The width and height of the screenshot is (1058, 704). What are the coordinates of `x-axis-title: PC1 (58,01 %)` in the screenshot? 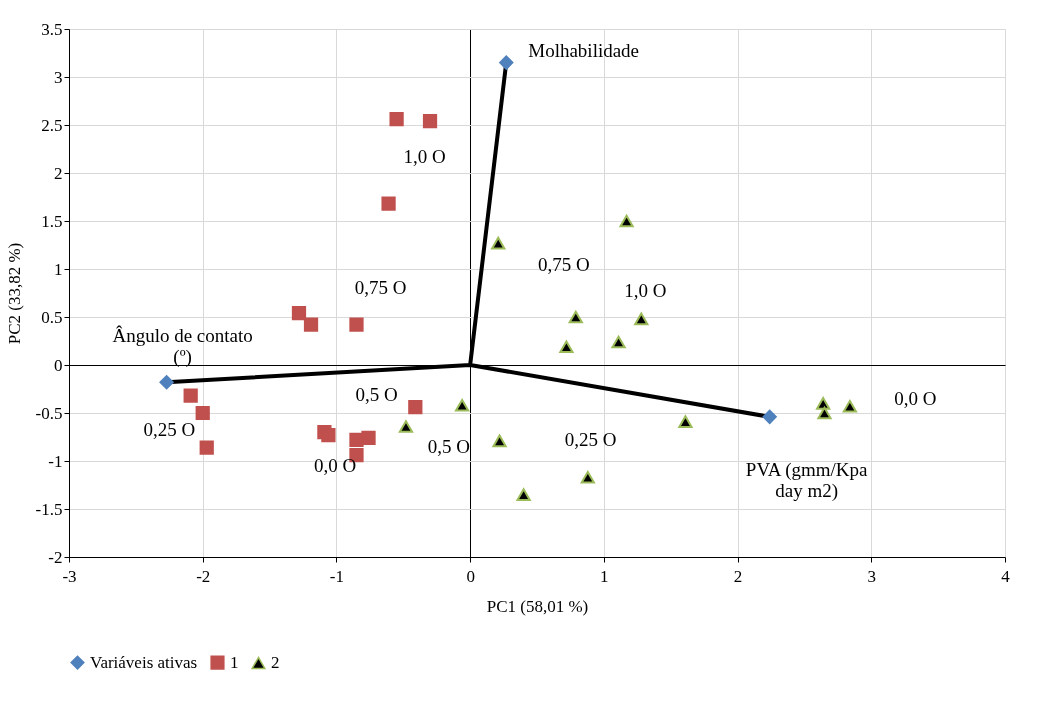 It's located at (537, 606).